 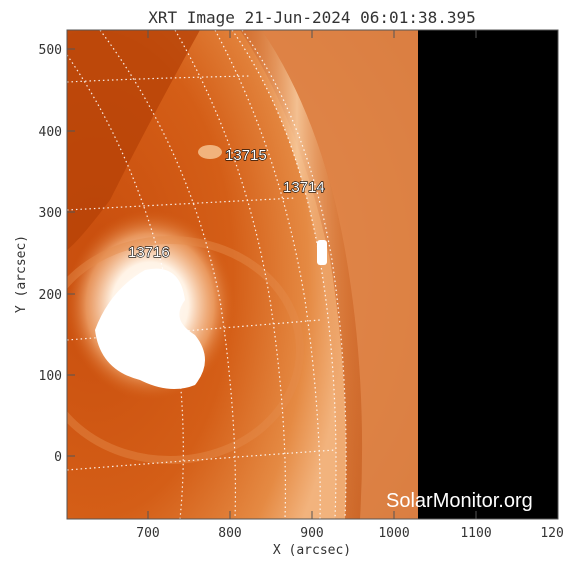 I want to click on watermark-logo: SolarMonitor.org, so click(x=459, y=501).